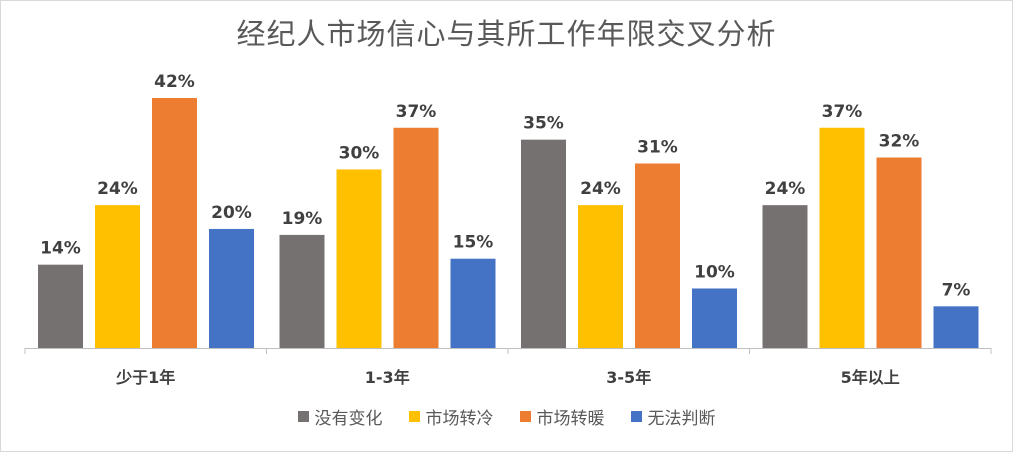 The width and height of the screenshot is (1013, 452). Describe the element at coordinates (359, 153) in the screenshot. I see `data-label: 30%` at that location.